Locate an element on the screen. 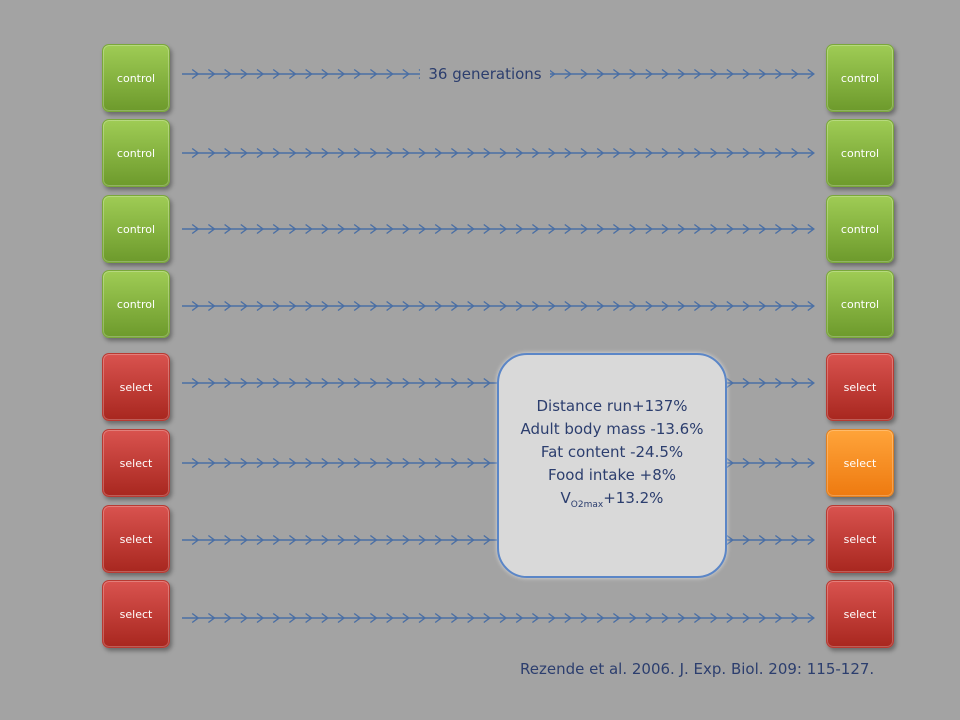  right-box-control-3: control is located at coordinates (860, 229).